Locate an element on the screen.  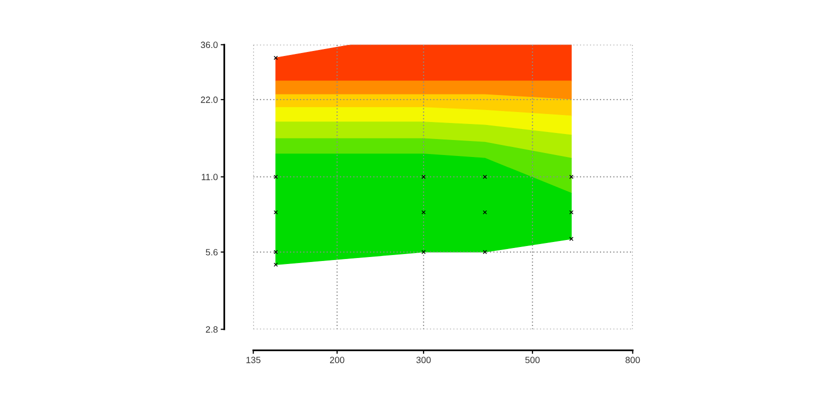
x-tick-label: 800 is located at coordinates (633, 360).